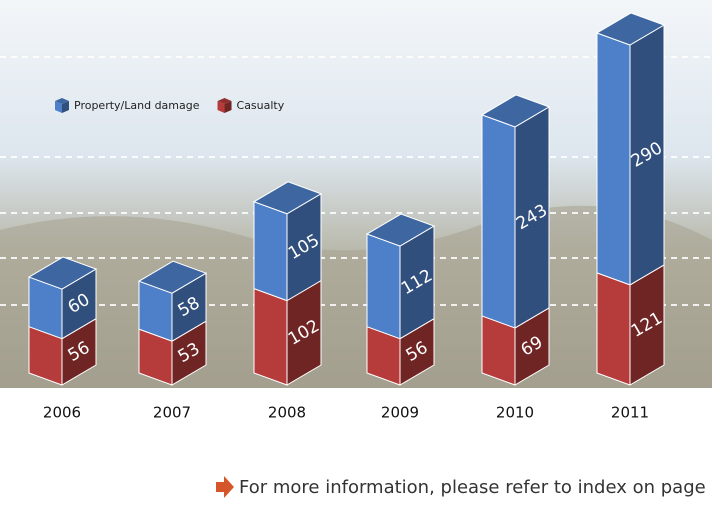 Image resolution: width=712 pixels, height=509 pixels. Describe the element at coordinates (400, 413) in the screenshot. I see `x-tick-label: 2009` at that location.